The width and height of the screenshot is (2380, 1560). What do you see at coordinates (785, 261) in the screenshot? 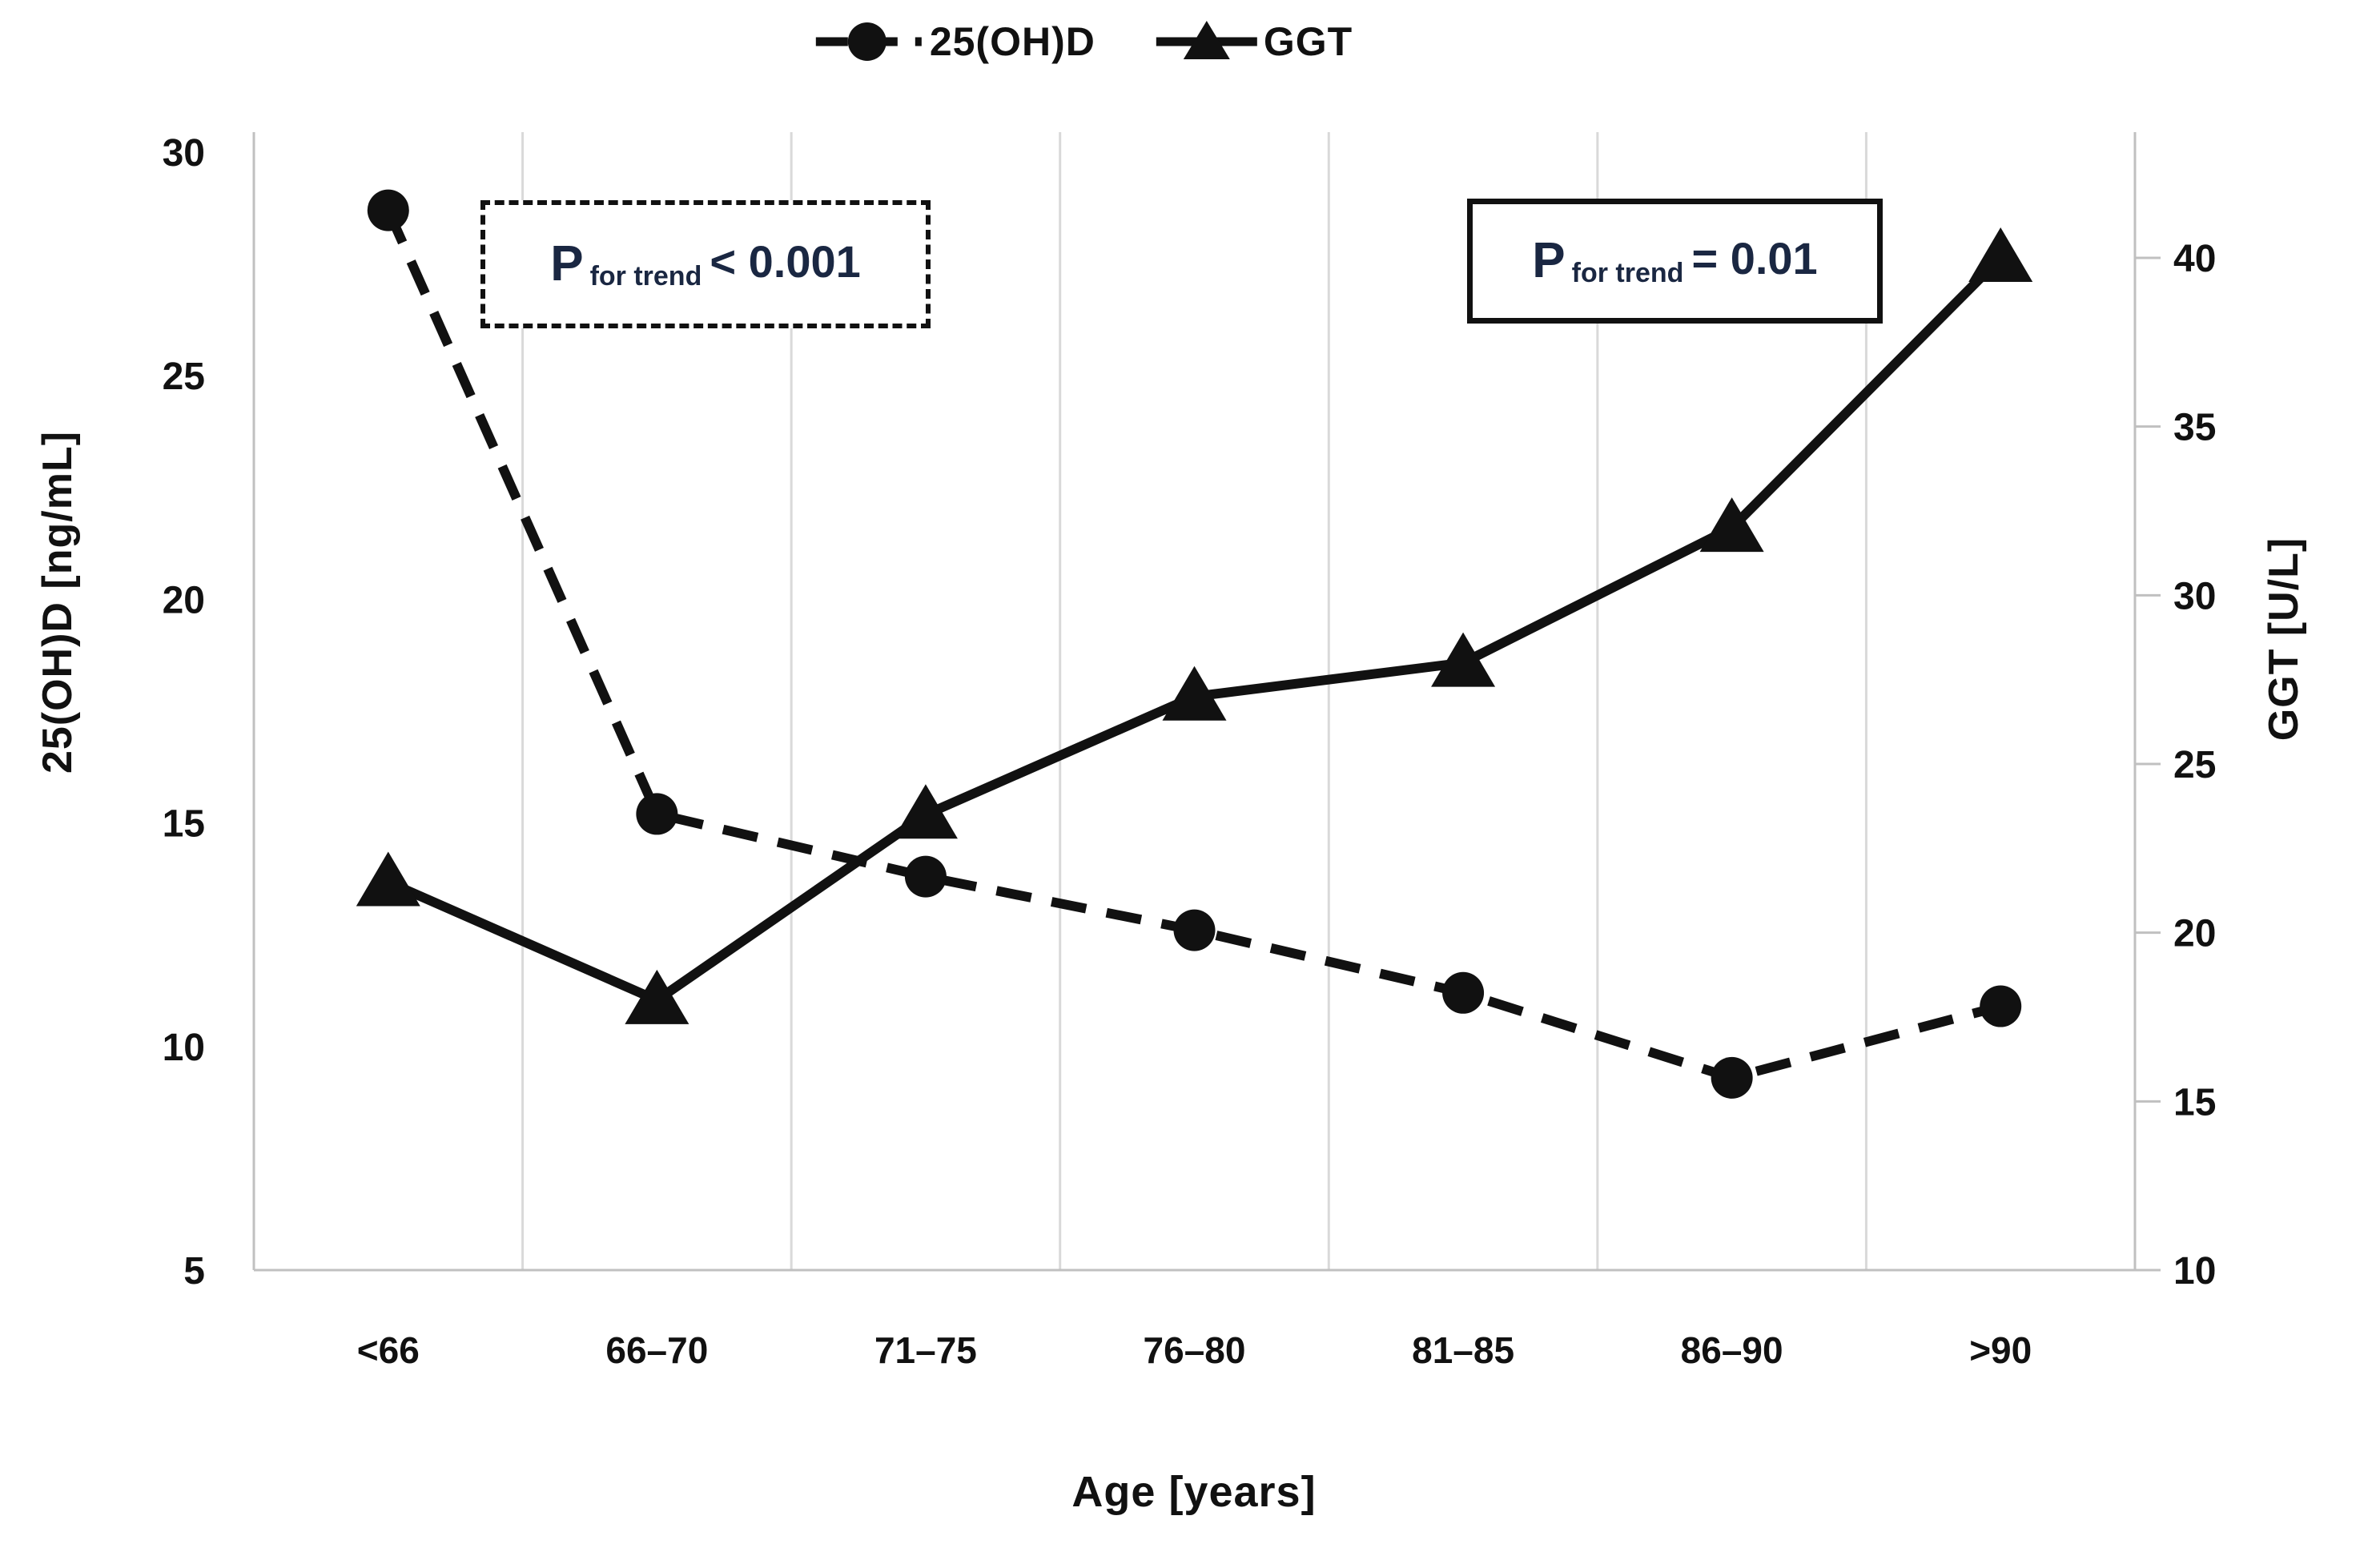
I see `annotation-value: < 0.001` at bounding box center [785, 261].